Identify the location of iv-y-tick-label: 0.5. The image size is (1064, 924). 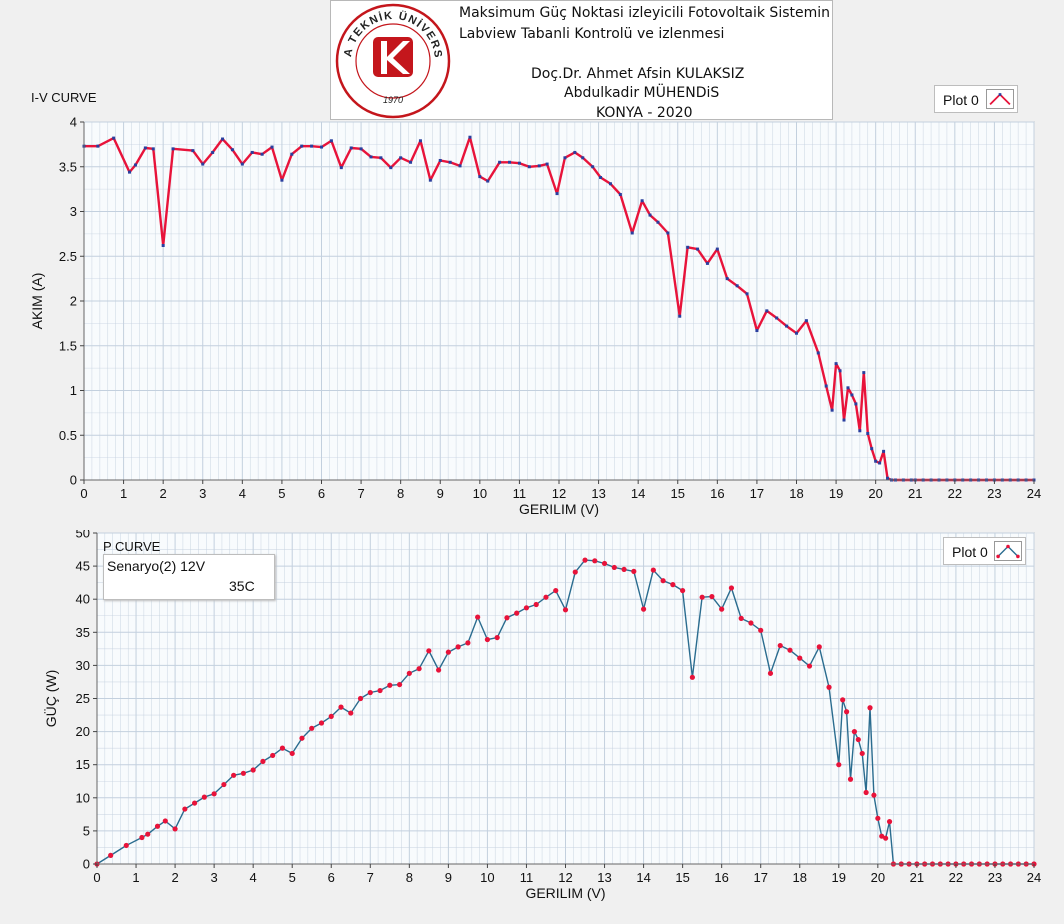
(68, 435).